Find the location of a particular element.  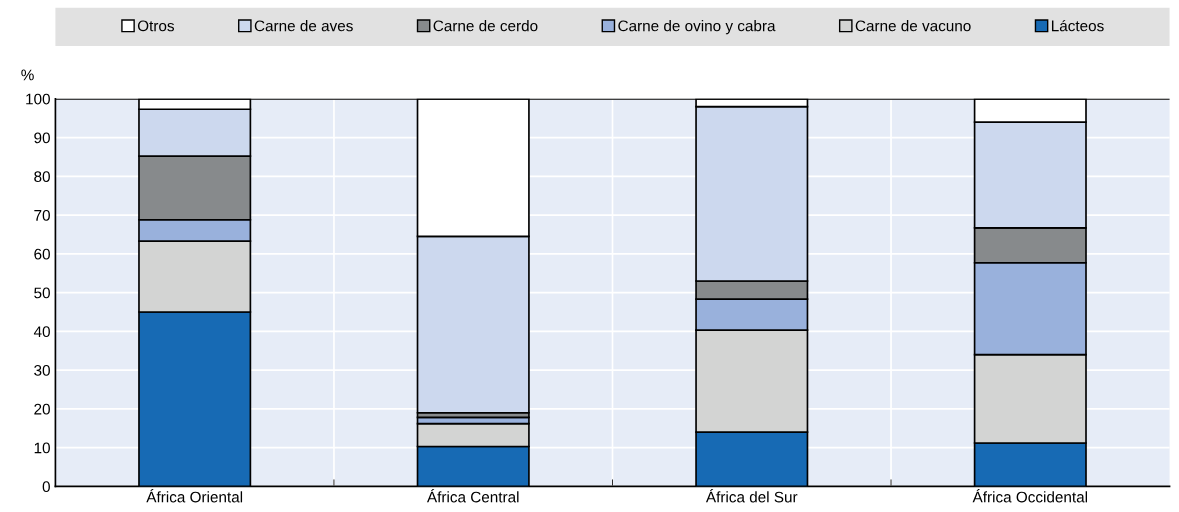

x-tick-label: África Oriental is located at coordinates (194, 496).